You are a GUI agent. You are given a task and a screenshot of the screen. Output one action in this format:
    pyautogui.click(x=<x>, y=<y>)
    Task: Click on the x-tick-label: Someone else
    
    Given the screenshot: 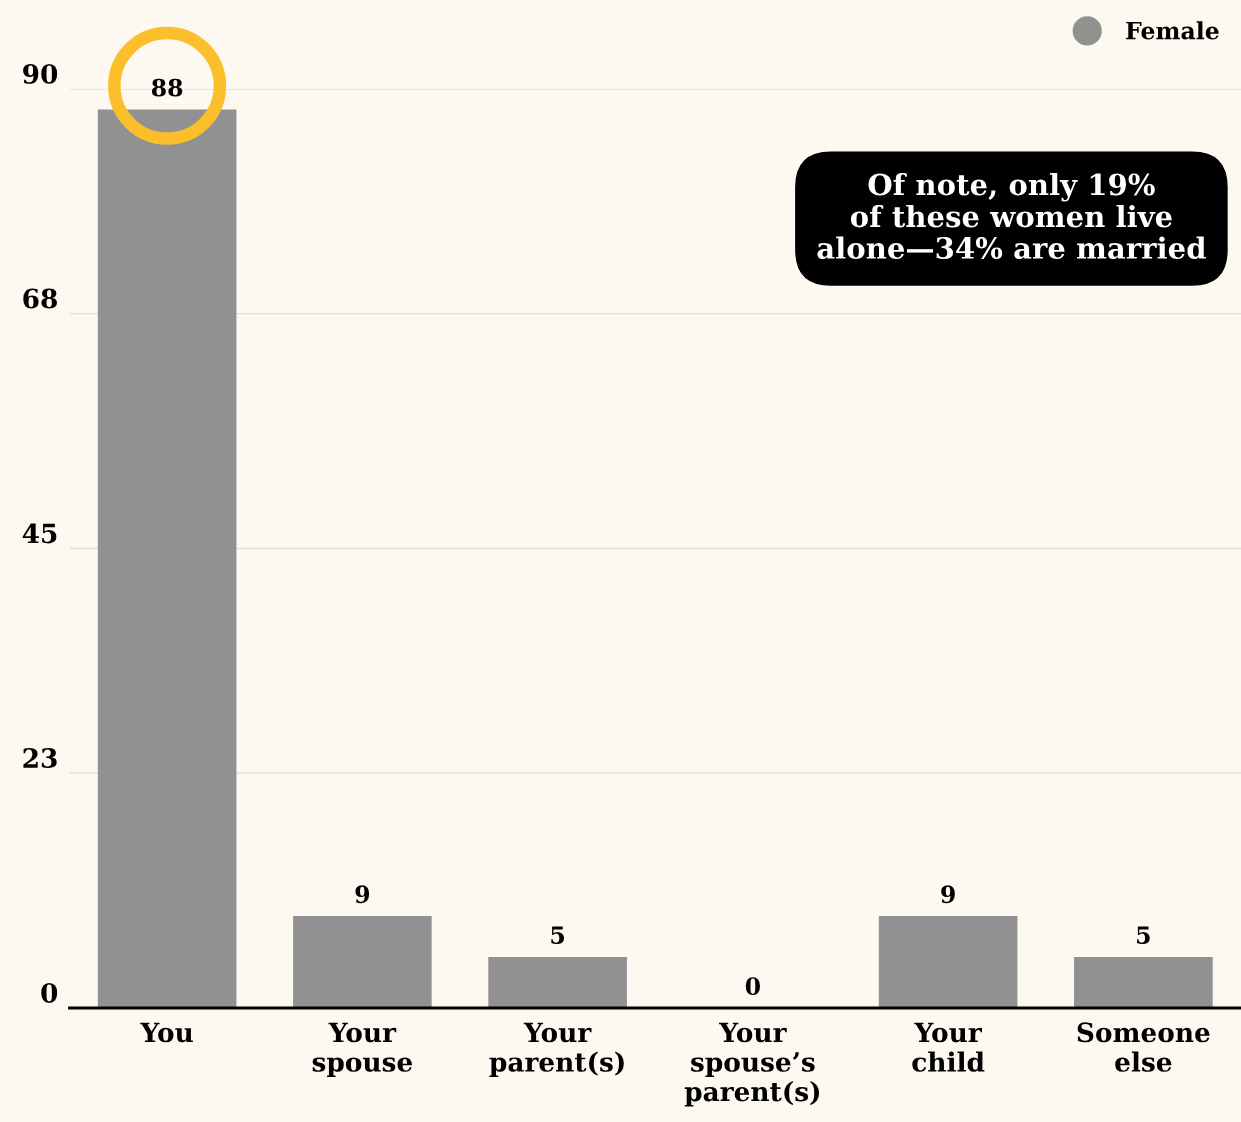 What is the action you would take?
    pyautogui.click(x=1143, y=1047)
    